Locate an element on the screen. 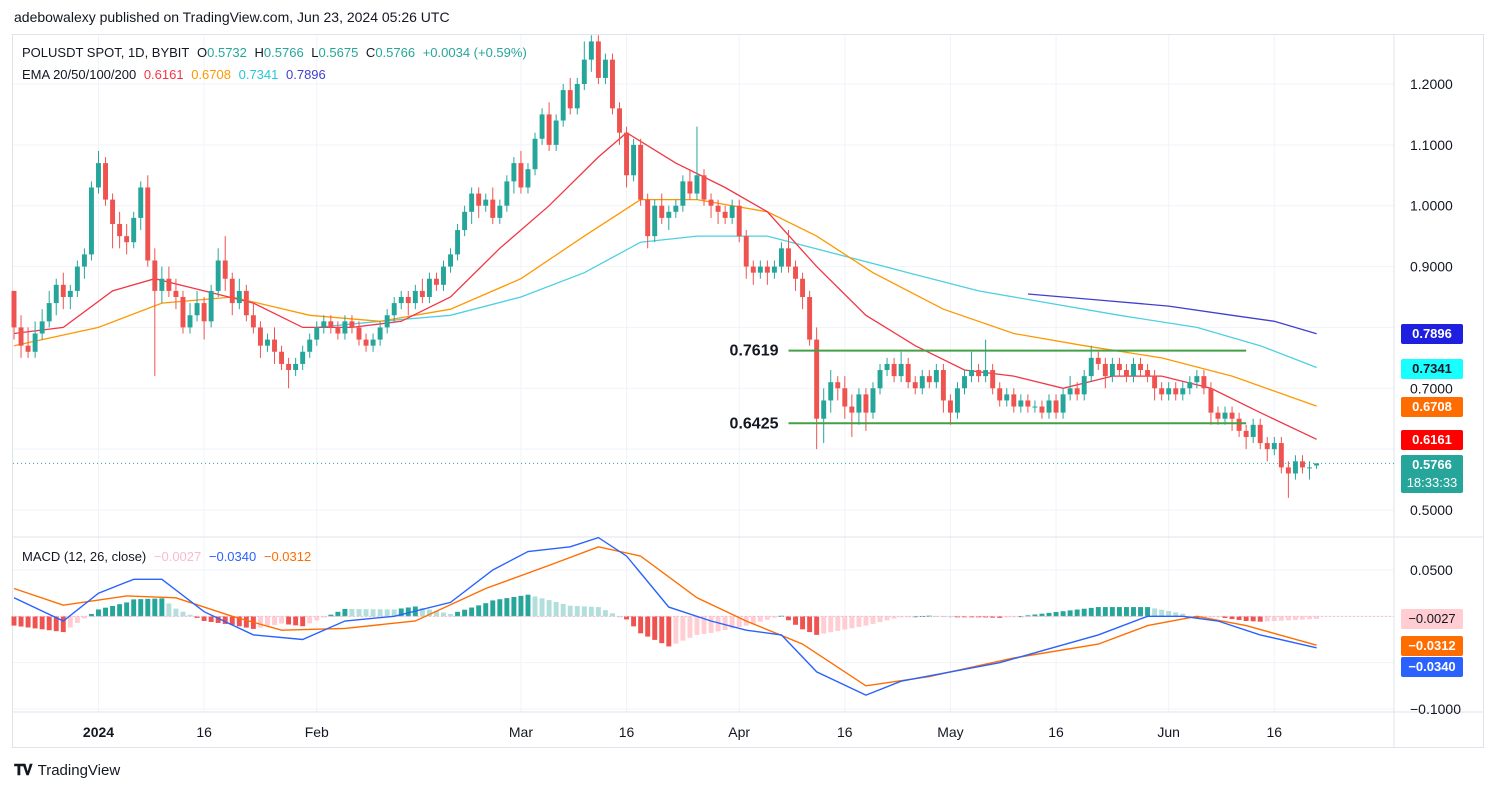 The height and width of the screenshot is (793, 1496). level-label: 0.7619 is located at coordinates (754, 351).